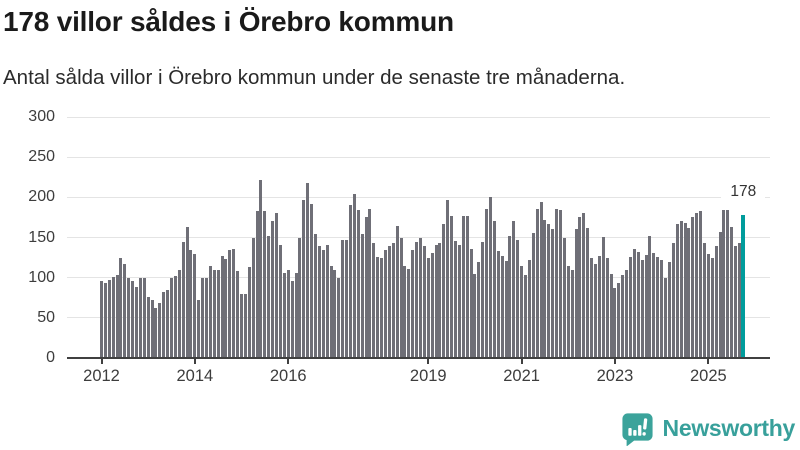 The image size is (800, 450). What do you see at coordinates (228, 21) in the screenshot?
I see `page-title: 178 villor såldes i Örebro kommun` at bounding box center [228, 21].